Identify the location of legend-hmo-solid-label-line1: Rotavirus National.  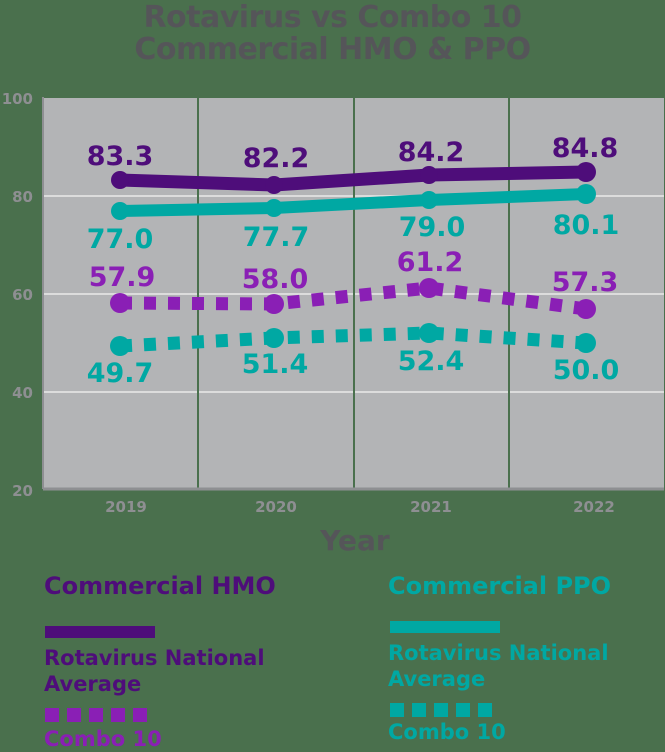
(154, 658).